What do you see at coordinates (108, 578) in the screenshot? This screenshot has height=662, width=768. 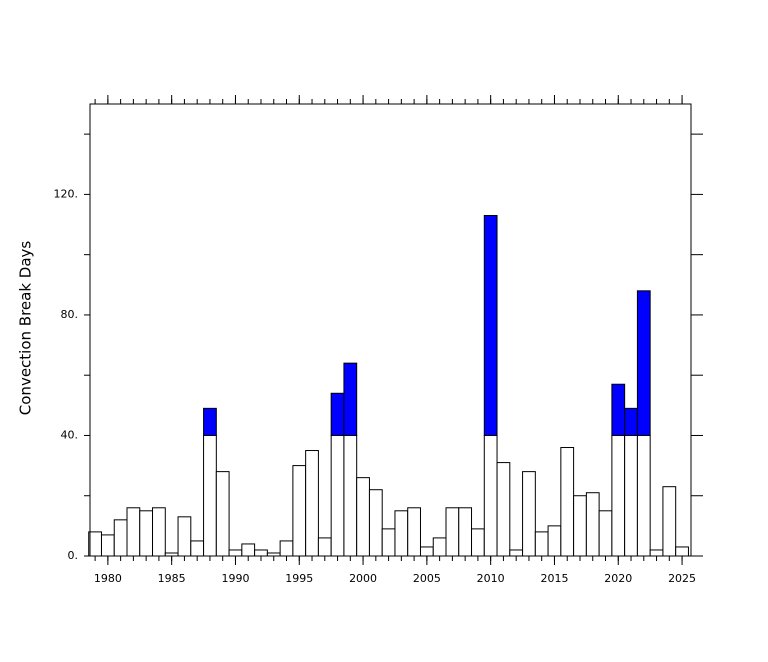 I see `x-tick-label: 1980` at bounding box center [108, 578].